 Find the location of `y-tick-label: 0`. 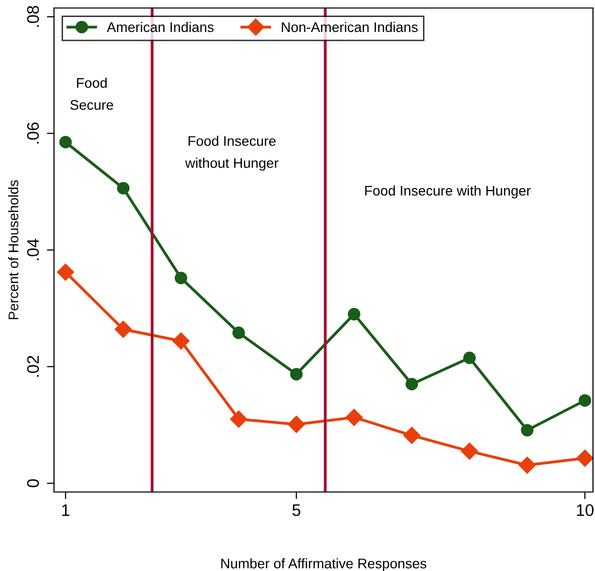

y-tick-label: 0 is located at coordinates (33, 483).